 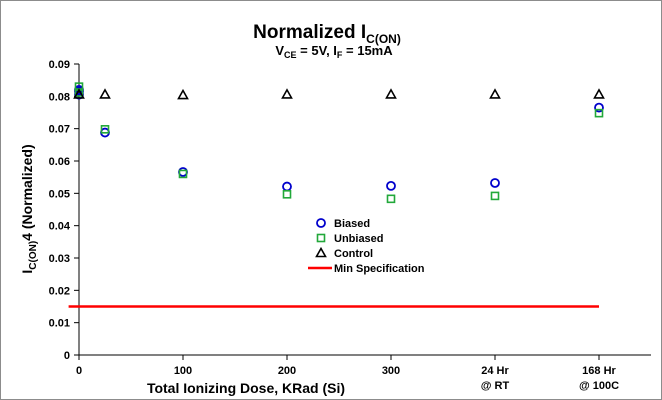 What do you see at coordinates (367, 50) in the screenshot?
I see `subtitle-i-rest: = 15mA` at bounding box center [367, 50].